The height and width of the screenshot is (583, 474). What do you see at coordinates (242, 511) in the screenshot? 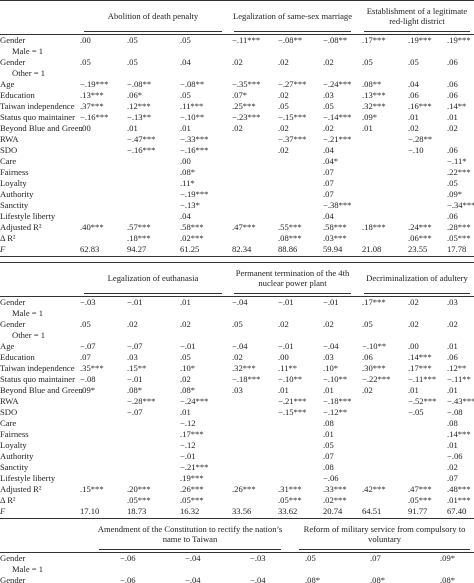
I see `cell-value: 33.56` at bounding box center [242, 511].